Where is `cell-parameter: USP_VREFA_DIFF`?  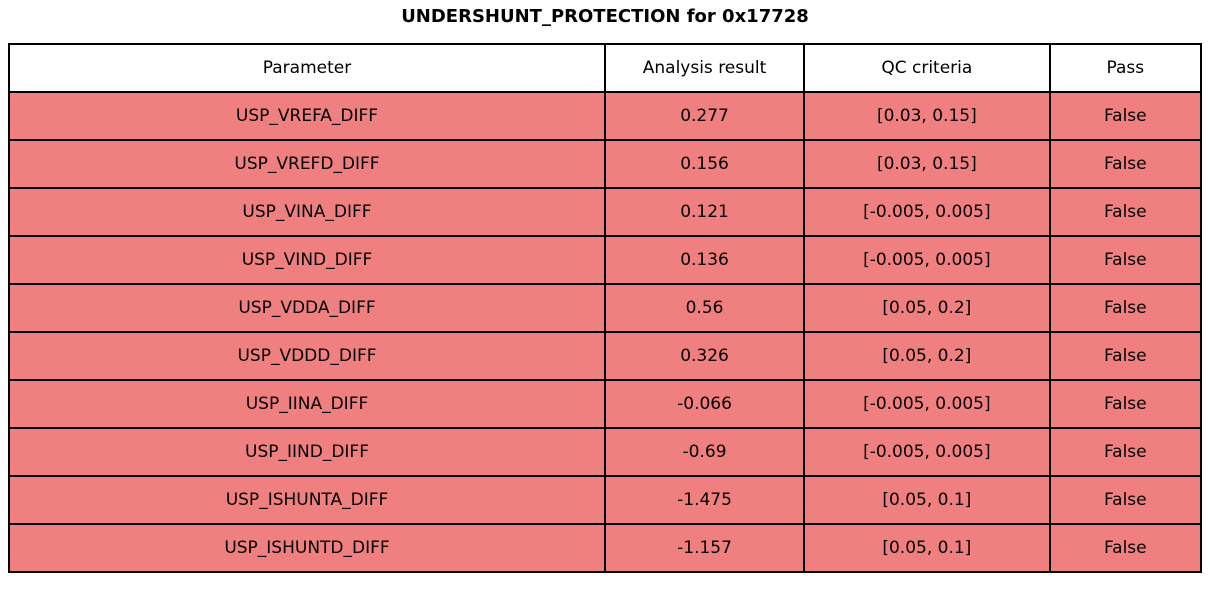
cell-parameter: USP_VREFA_DIFF is located at coordinates (307, 116).